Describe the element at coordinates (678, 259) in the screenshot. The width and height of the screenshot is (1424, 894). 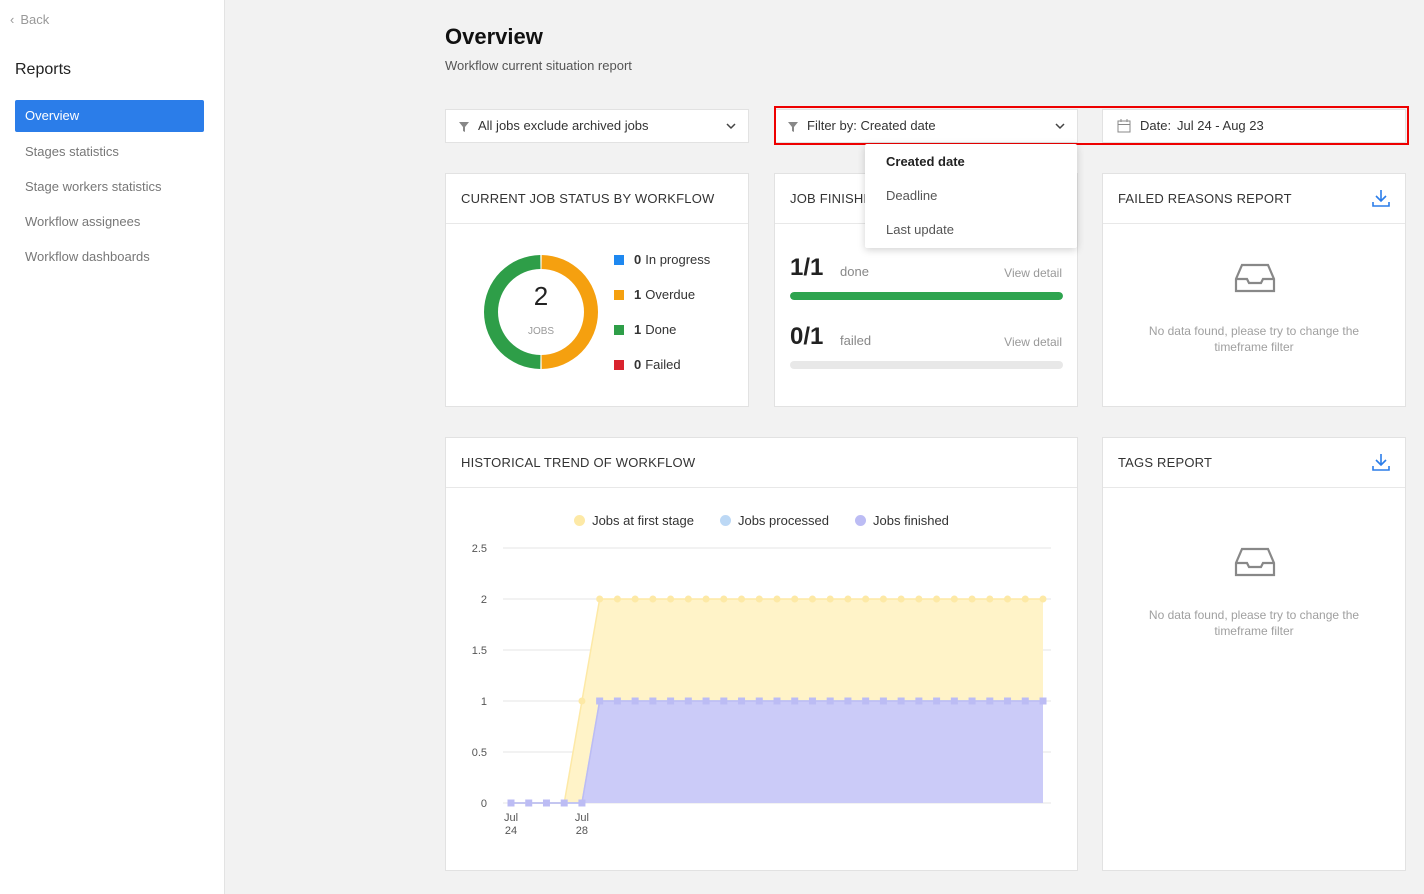
I see `legend-label: In progress` at that location.